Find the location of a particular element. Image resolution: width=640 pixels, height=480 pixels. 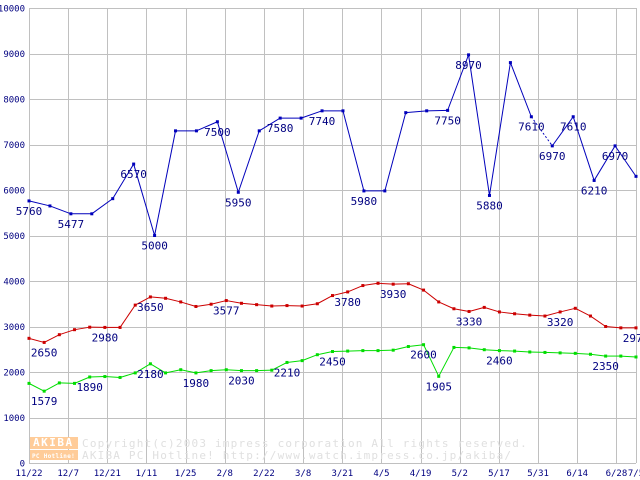

pc-hotline-logo-badge is located at coordinates (54, 455).